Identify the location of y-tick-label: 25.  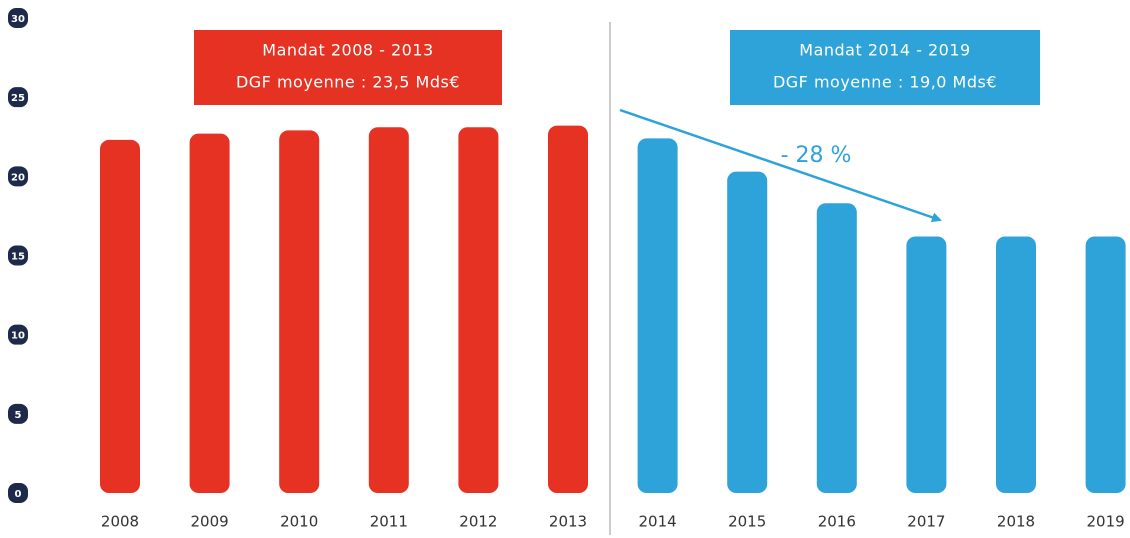
(18, 98).